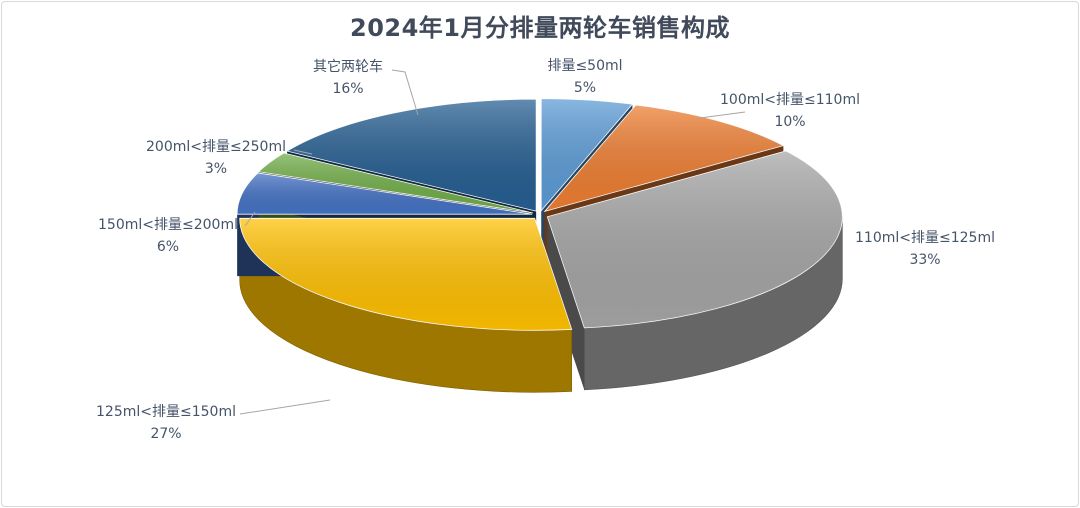  What do you see at coordinates (925, 238) in the screenshot?
I see `slice-label-3: 110ml<排量≤125ml` at bounding box center [925, 238].